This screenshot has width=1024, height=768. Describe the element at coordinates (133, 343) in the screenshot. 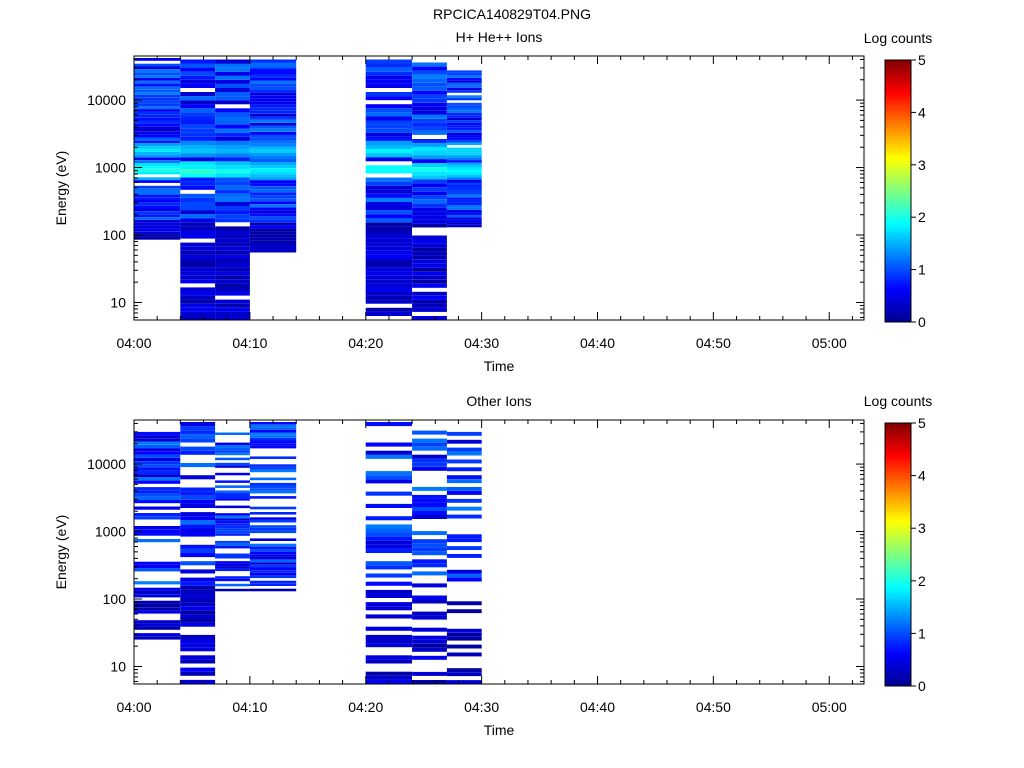

I see `x-tick-label: 04:00` at that location.